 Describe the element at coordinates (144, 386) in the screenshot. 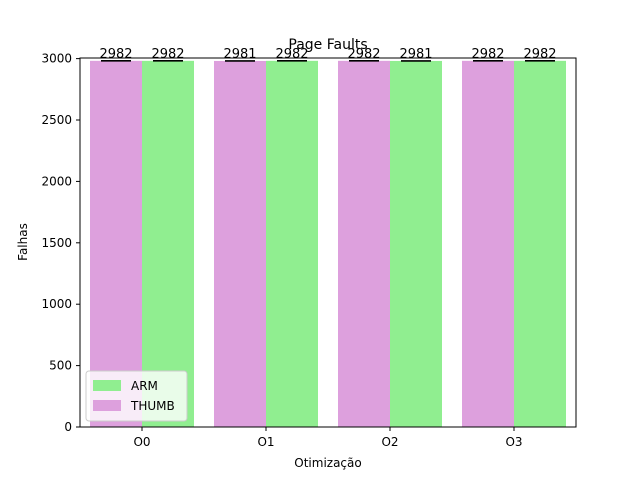

I see `legend-label-arm: ARM` at that location.